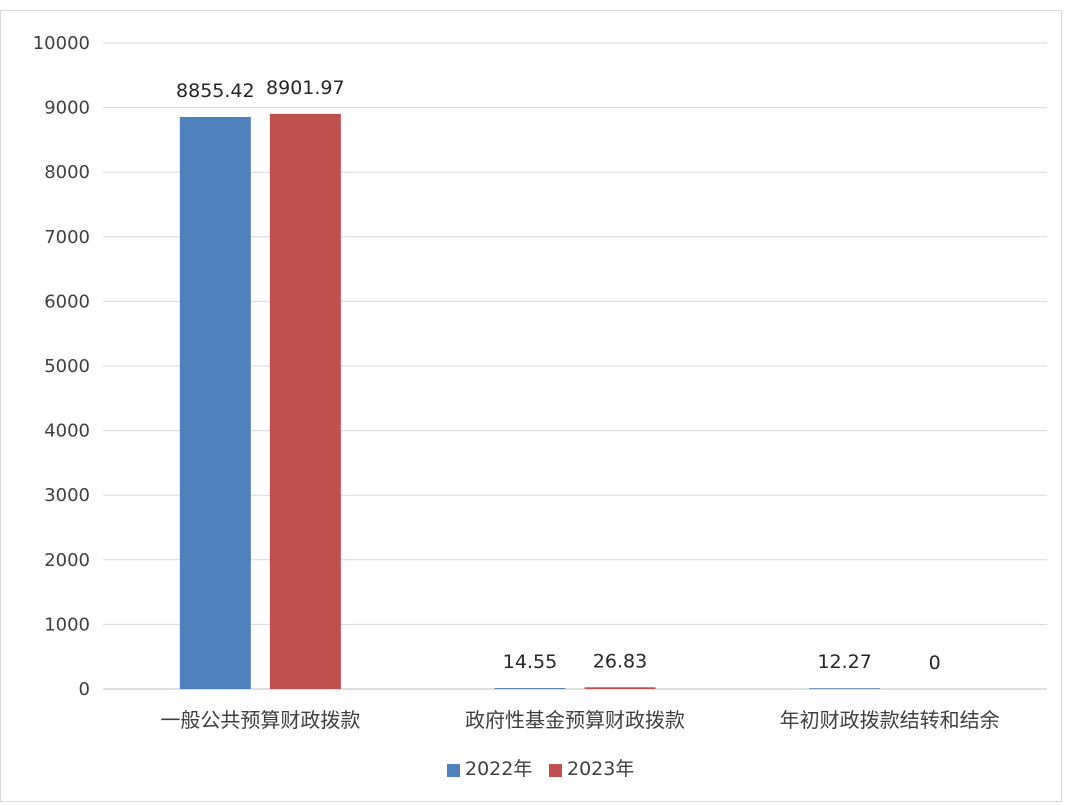  I want to click on data-label: 8855.42, so click(215, 91).